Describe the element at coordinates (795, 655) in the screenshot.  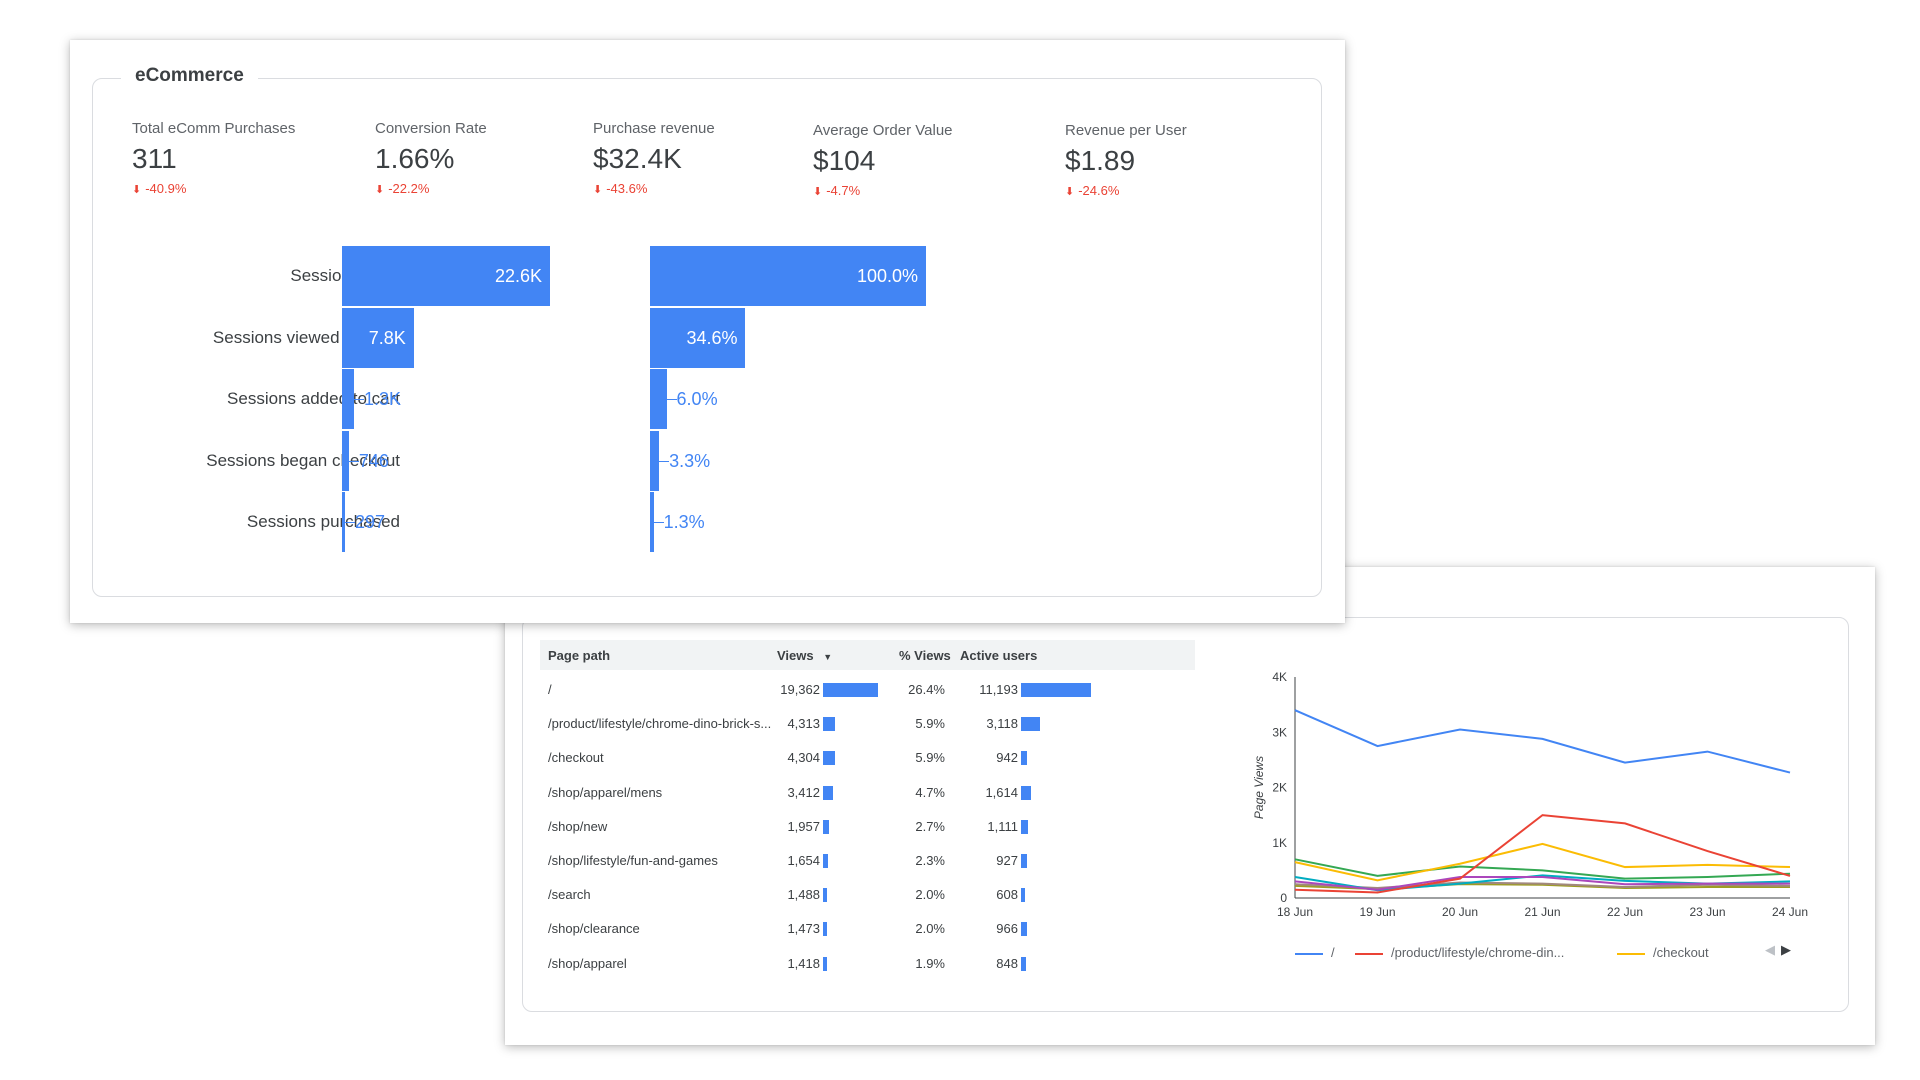
I see `col-header-views-label: Views` at that location.